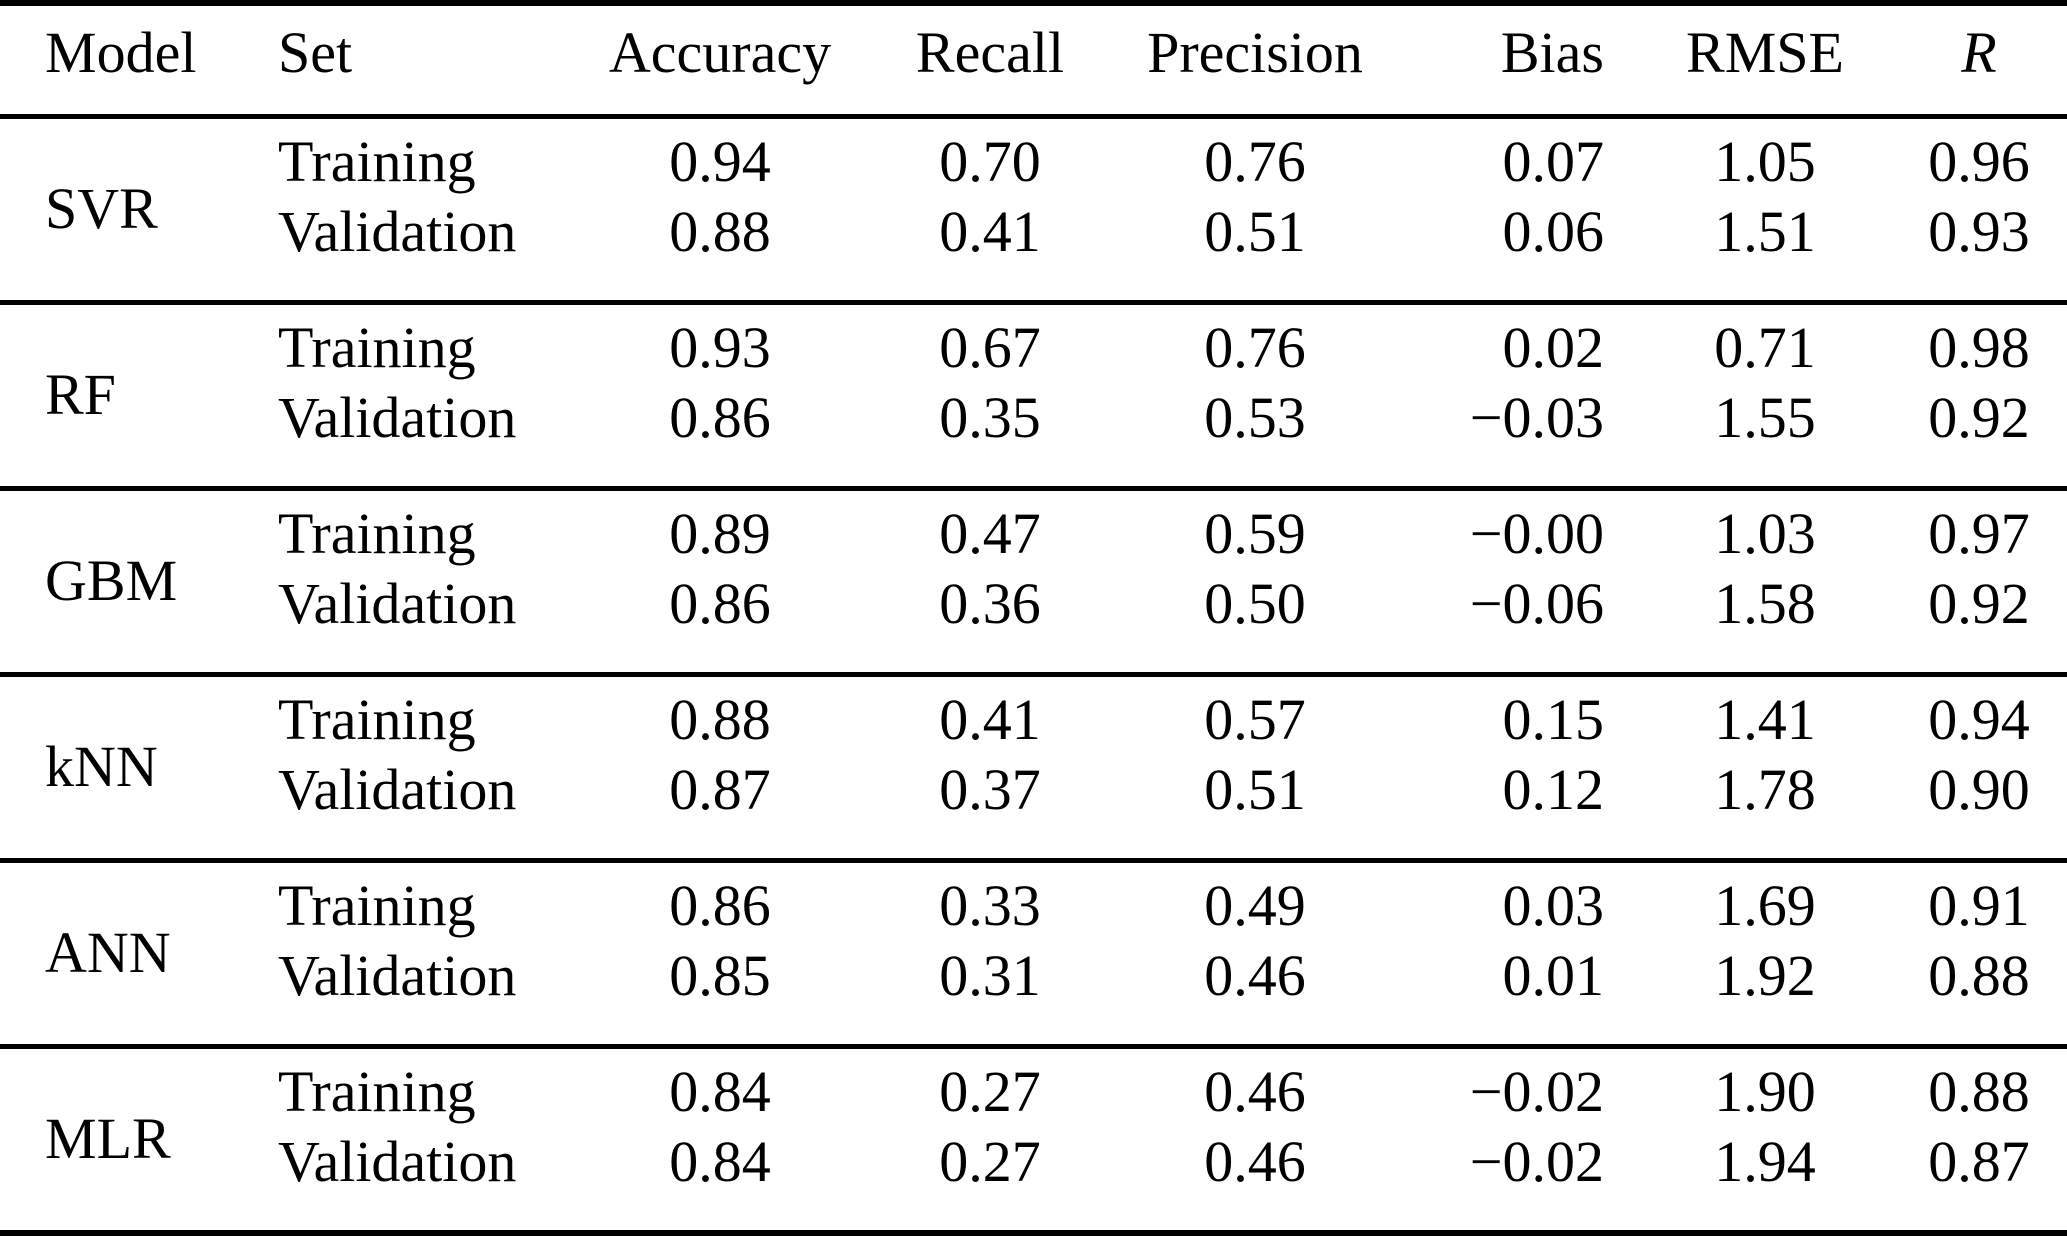 The width and height of the screenshot is (2067, 1237). Describe the element at coordinates (1765, 789) in the screenshot. I see `rmse-cell: 1.78` at that location.